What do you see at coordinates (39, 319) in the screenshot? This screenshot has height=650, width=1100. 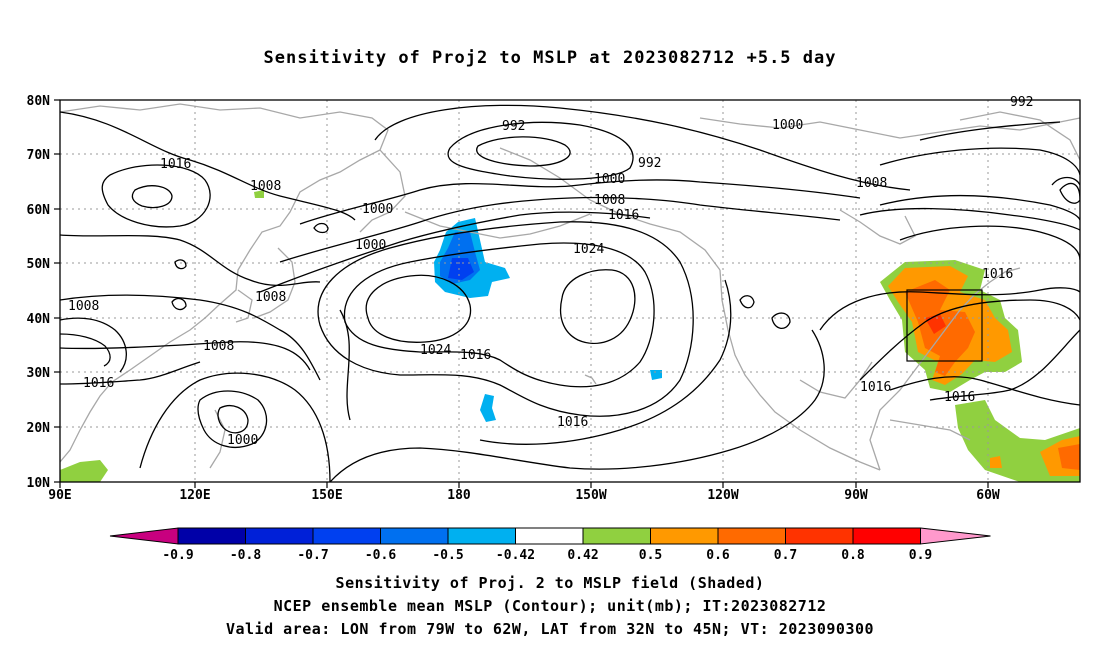 I see `lat-label: 40N` at bounding box center [39, 319].